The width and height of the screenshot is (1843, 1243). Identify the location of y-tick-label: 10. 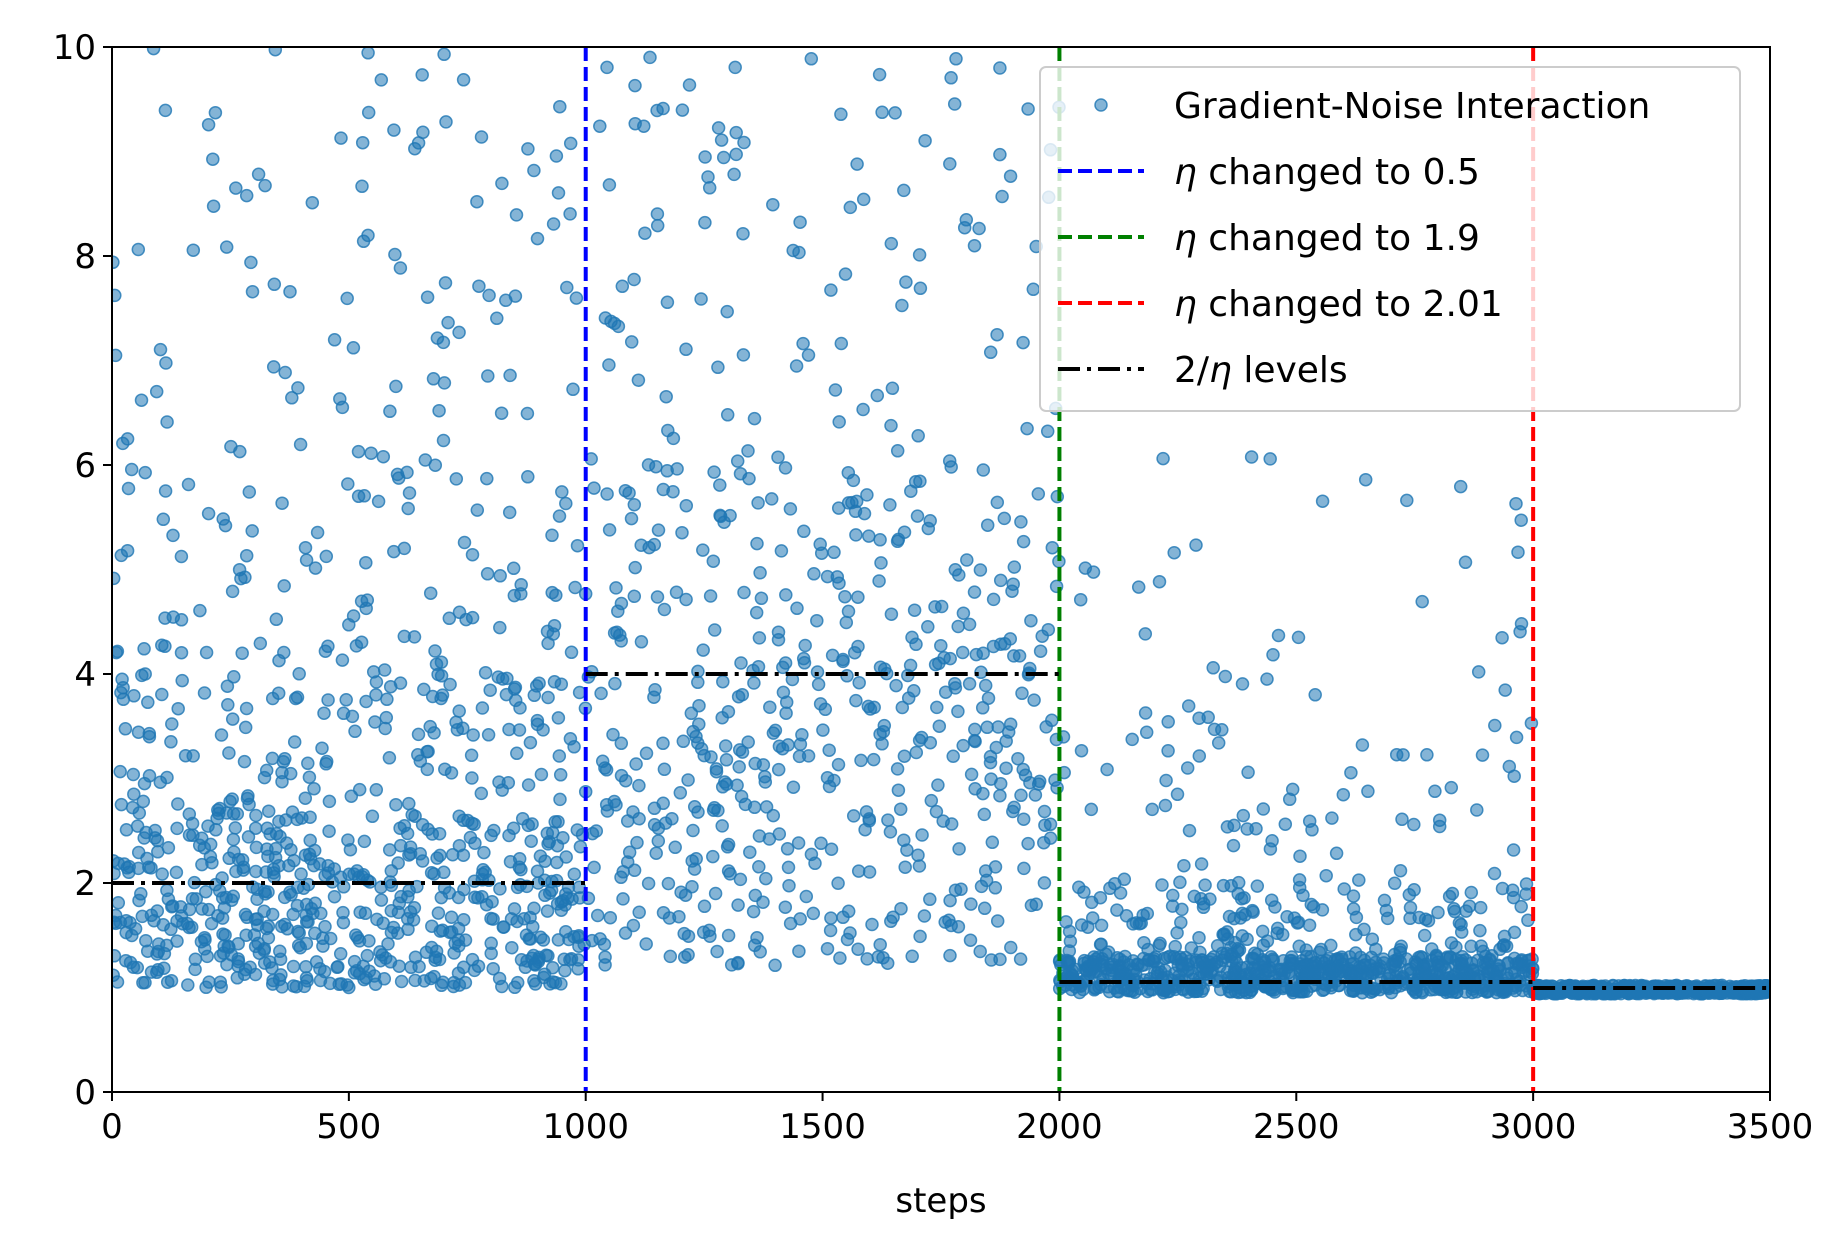
(74, 48).